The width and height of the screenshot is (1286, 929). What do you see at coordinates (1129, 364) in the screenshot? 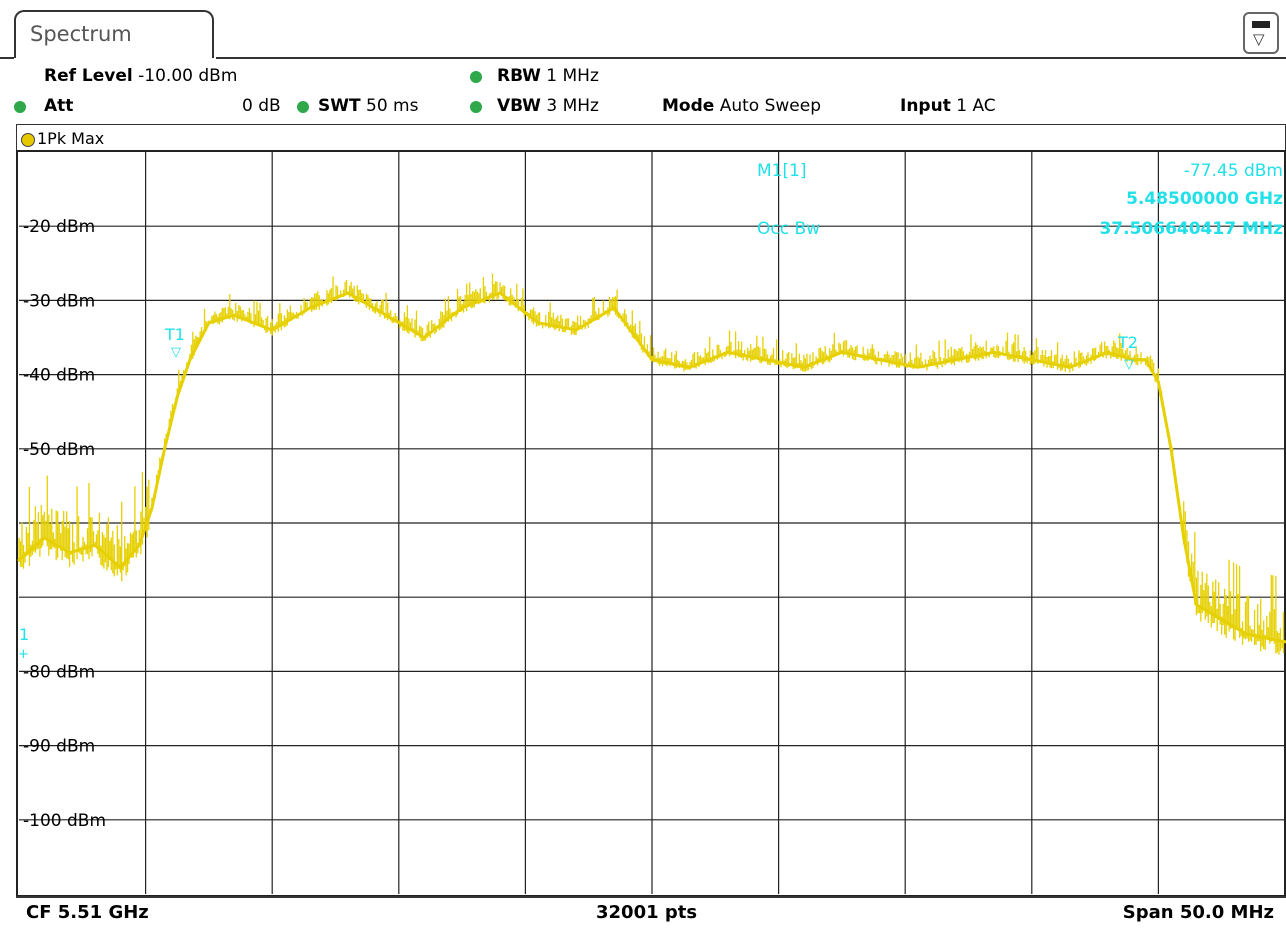
I see `t2-marker-icon: ▽` at bounding box center [1129, 364].